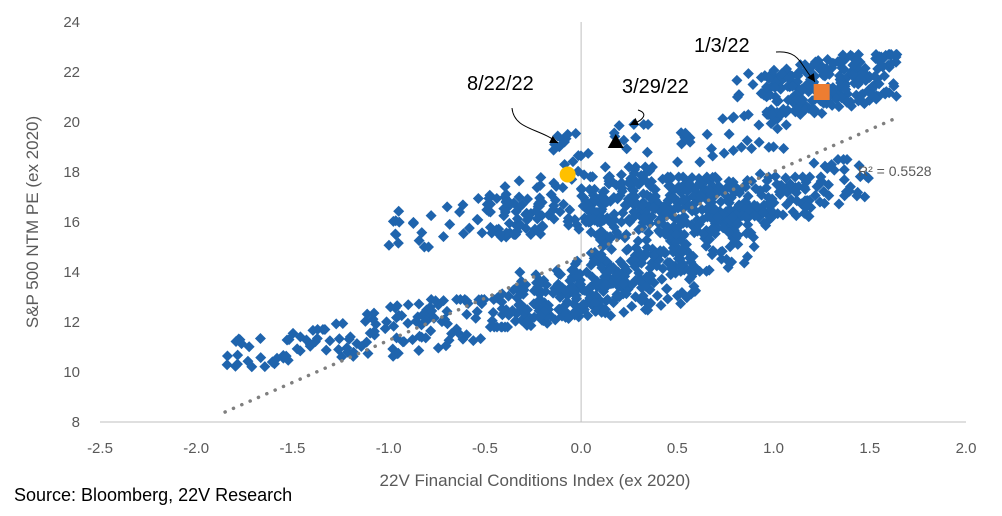  What do you see at coordinates (581, 448) in the screenshot?
I see `x-tick-label: 0.0` at bounding box center [581, 448].